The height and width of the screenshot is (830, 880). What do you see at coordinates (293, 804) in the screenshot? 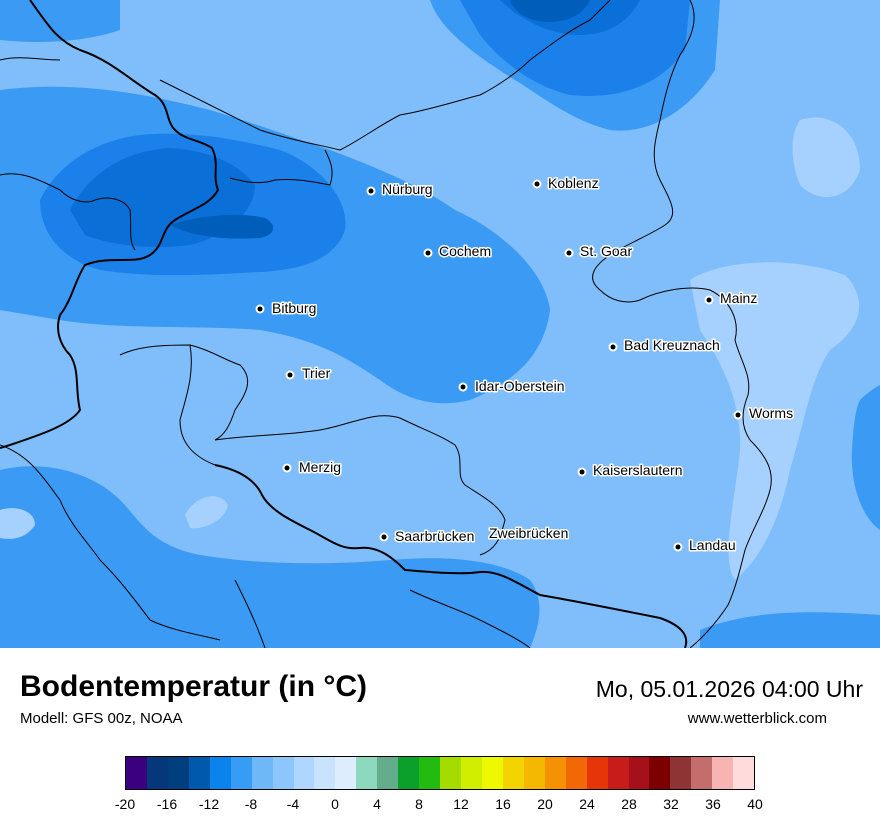
I see `legend-tick-label: -4` at bounding box center [293, 804].